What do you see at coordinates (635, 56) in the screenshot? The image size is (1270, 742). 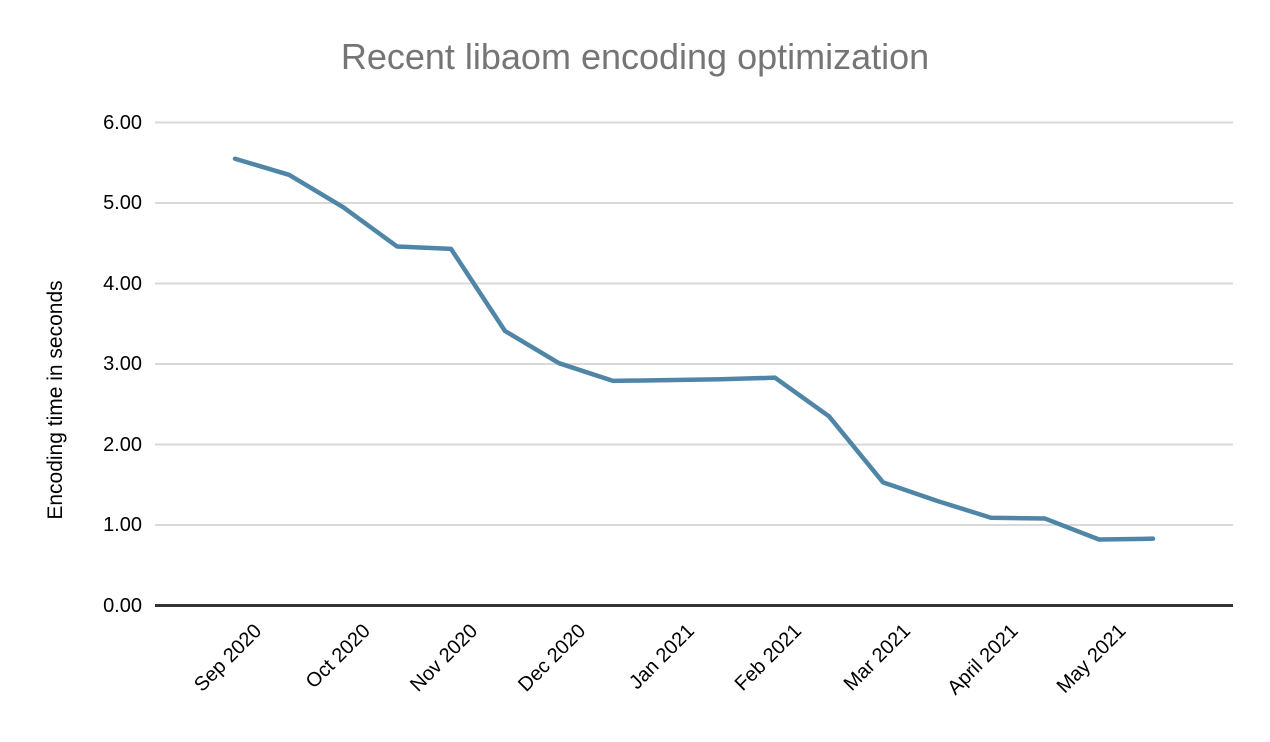 I see `chart-title: Recent libaom encoding optimization` at bounding box center [635, 56].